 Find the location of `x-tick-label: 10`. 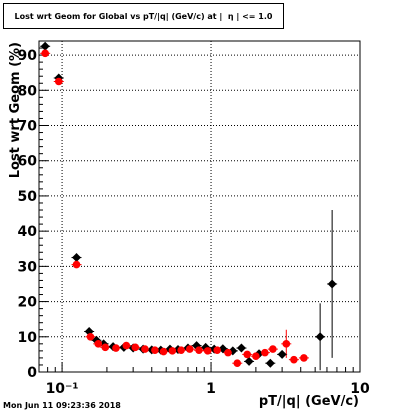

x-tick-label: 10 is located at coordinates (360, 389).